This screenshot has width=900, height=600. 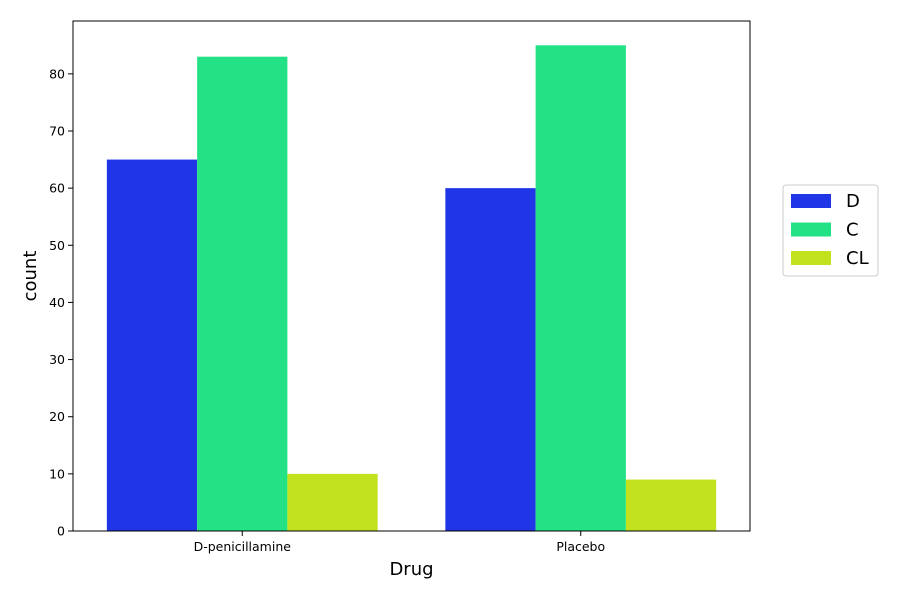 What do you see at coordinates (57, 302) in the screenshot?
I see `y-tick-label: 40` at bounding box center [57, 302].